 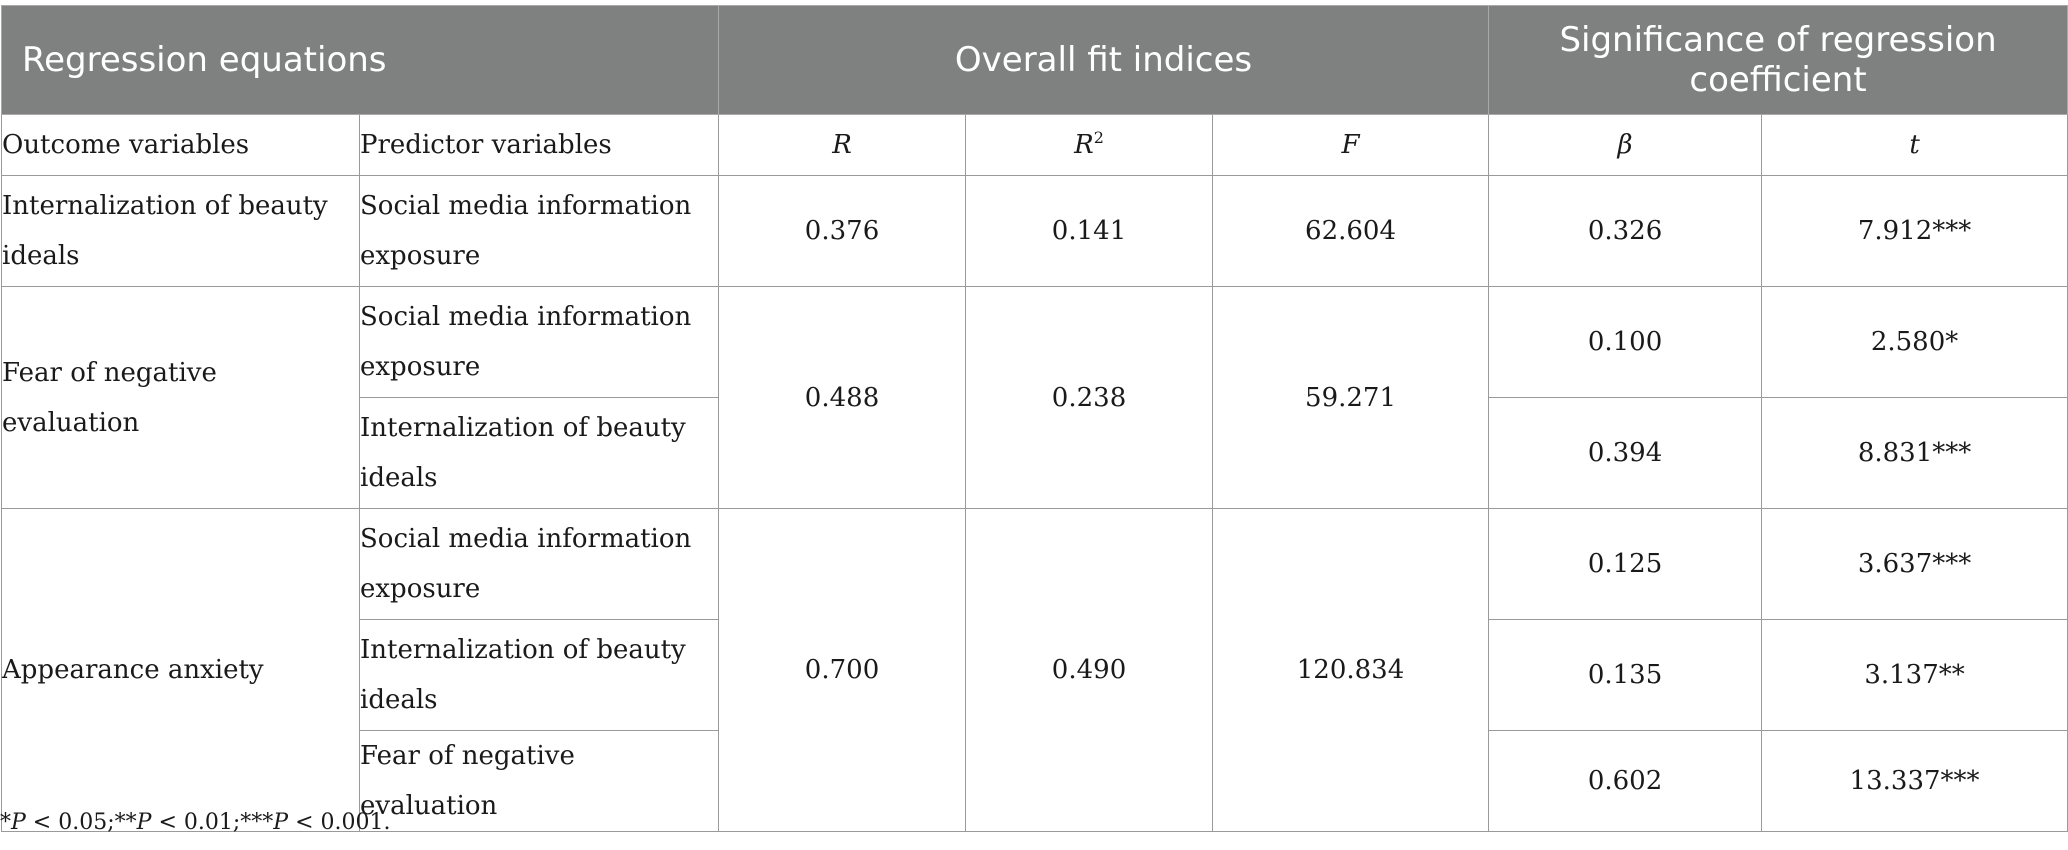 What do you see at coordinates (5, 822) in the screenshot?
I see `footnote-sym-1: *` at bounding box center [5, 822].